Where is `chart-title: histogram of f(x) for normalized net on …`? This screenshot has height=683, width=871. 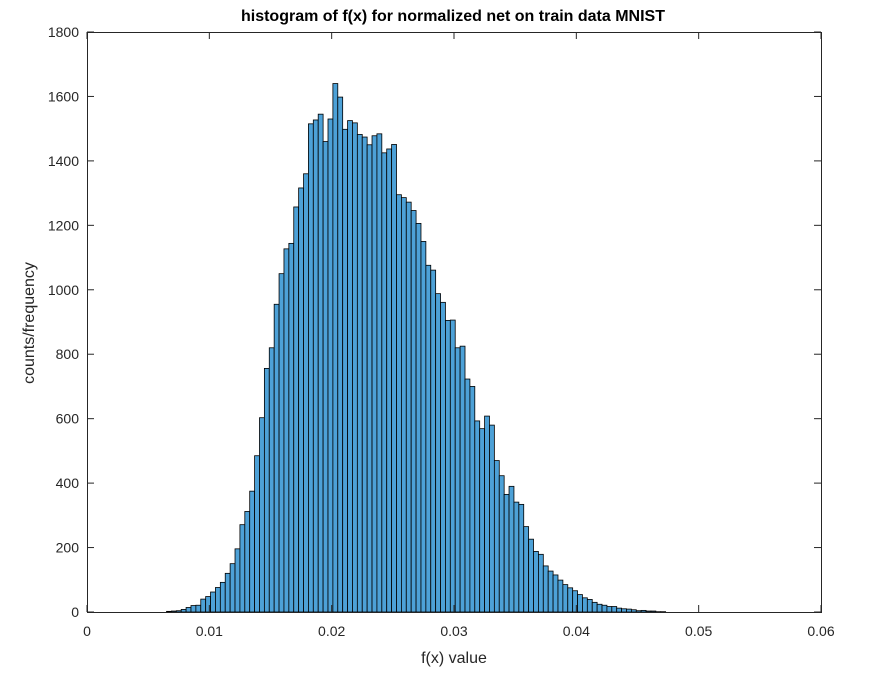
chart-title: histogram of f(x) for normalized net on … is located at coordinates (453, 16).